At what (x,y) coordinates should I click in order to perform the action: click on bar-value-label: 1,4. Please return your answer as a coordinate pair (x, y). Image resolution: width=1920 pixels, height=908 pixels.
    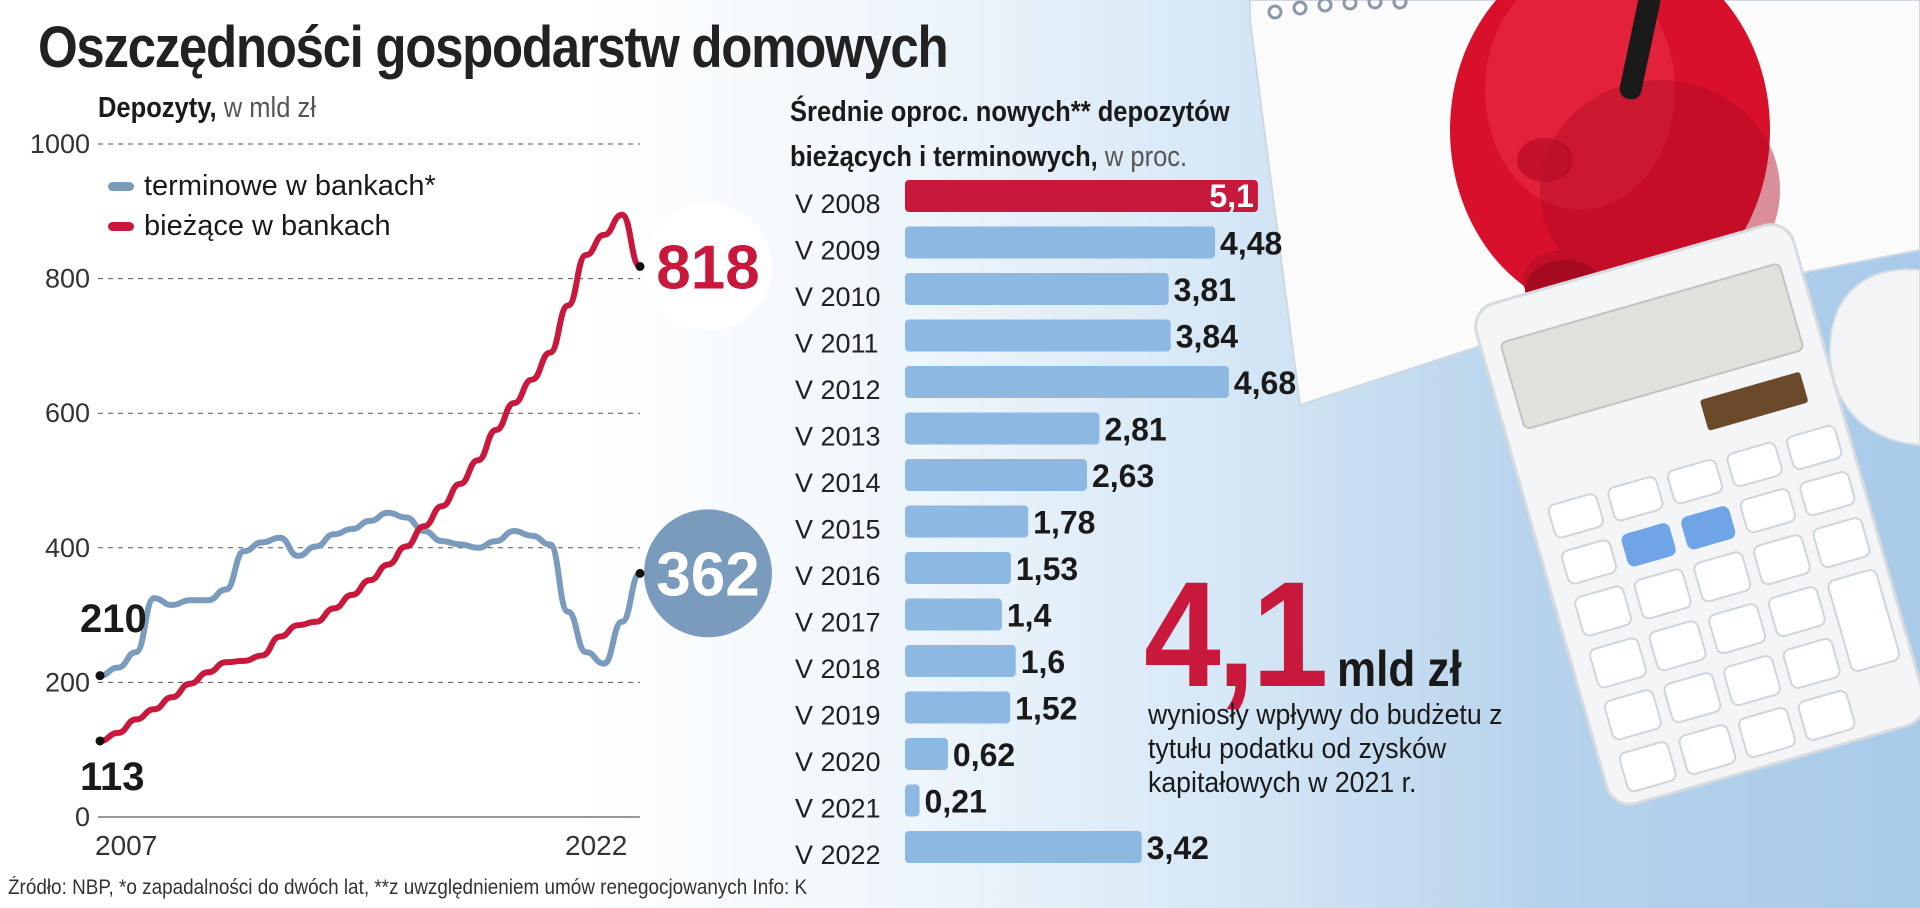
    Looking at the image, I should click on (1029, 616).